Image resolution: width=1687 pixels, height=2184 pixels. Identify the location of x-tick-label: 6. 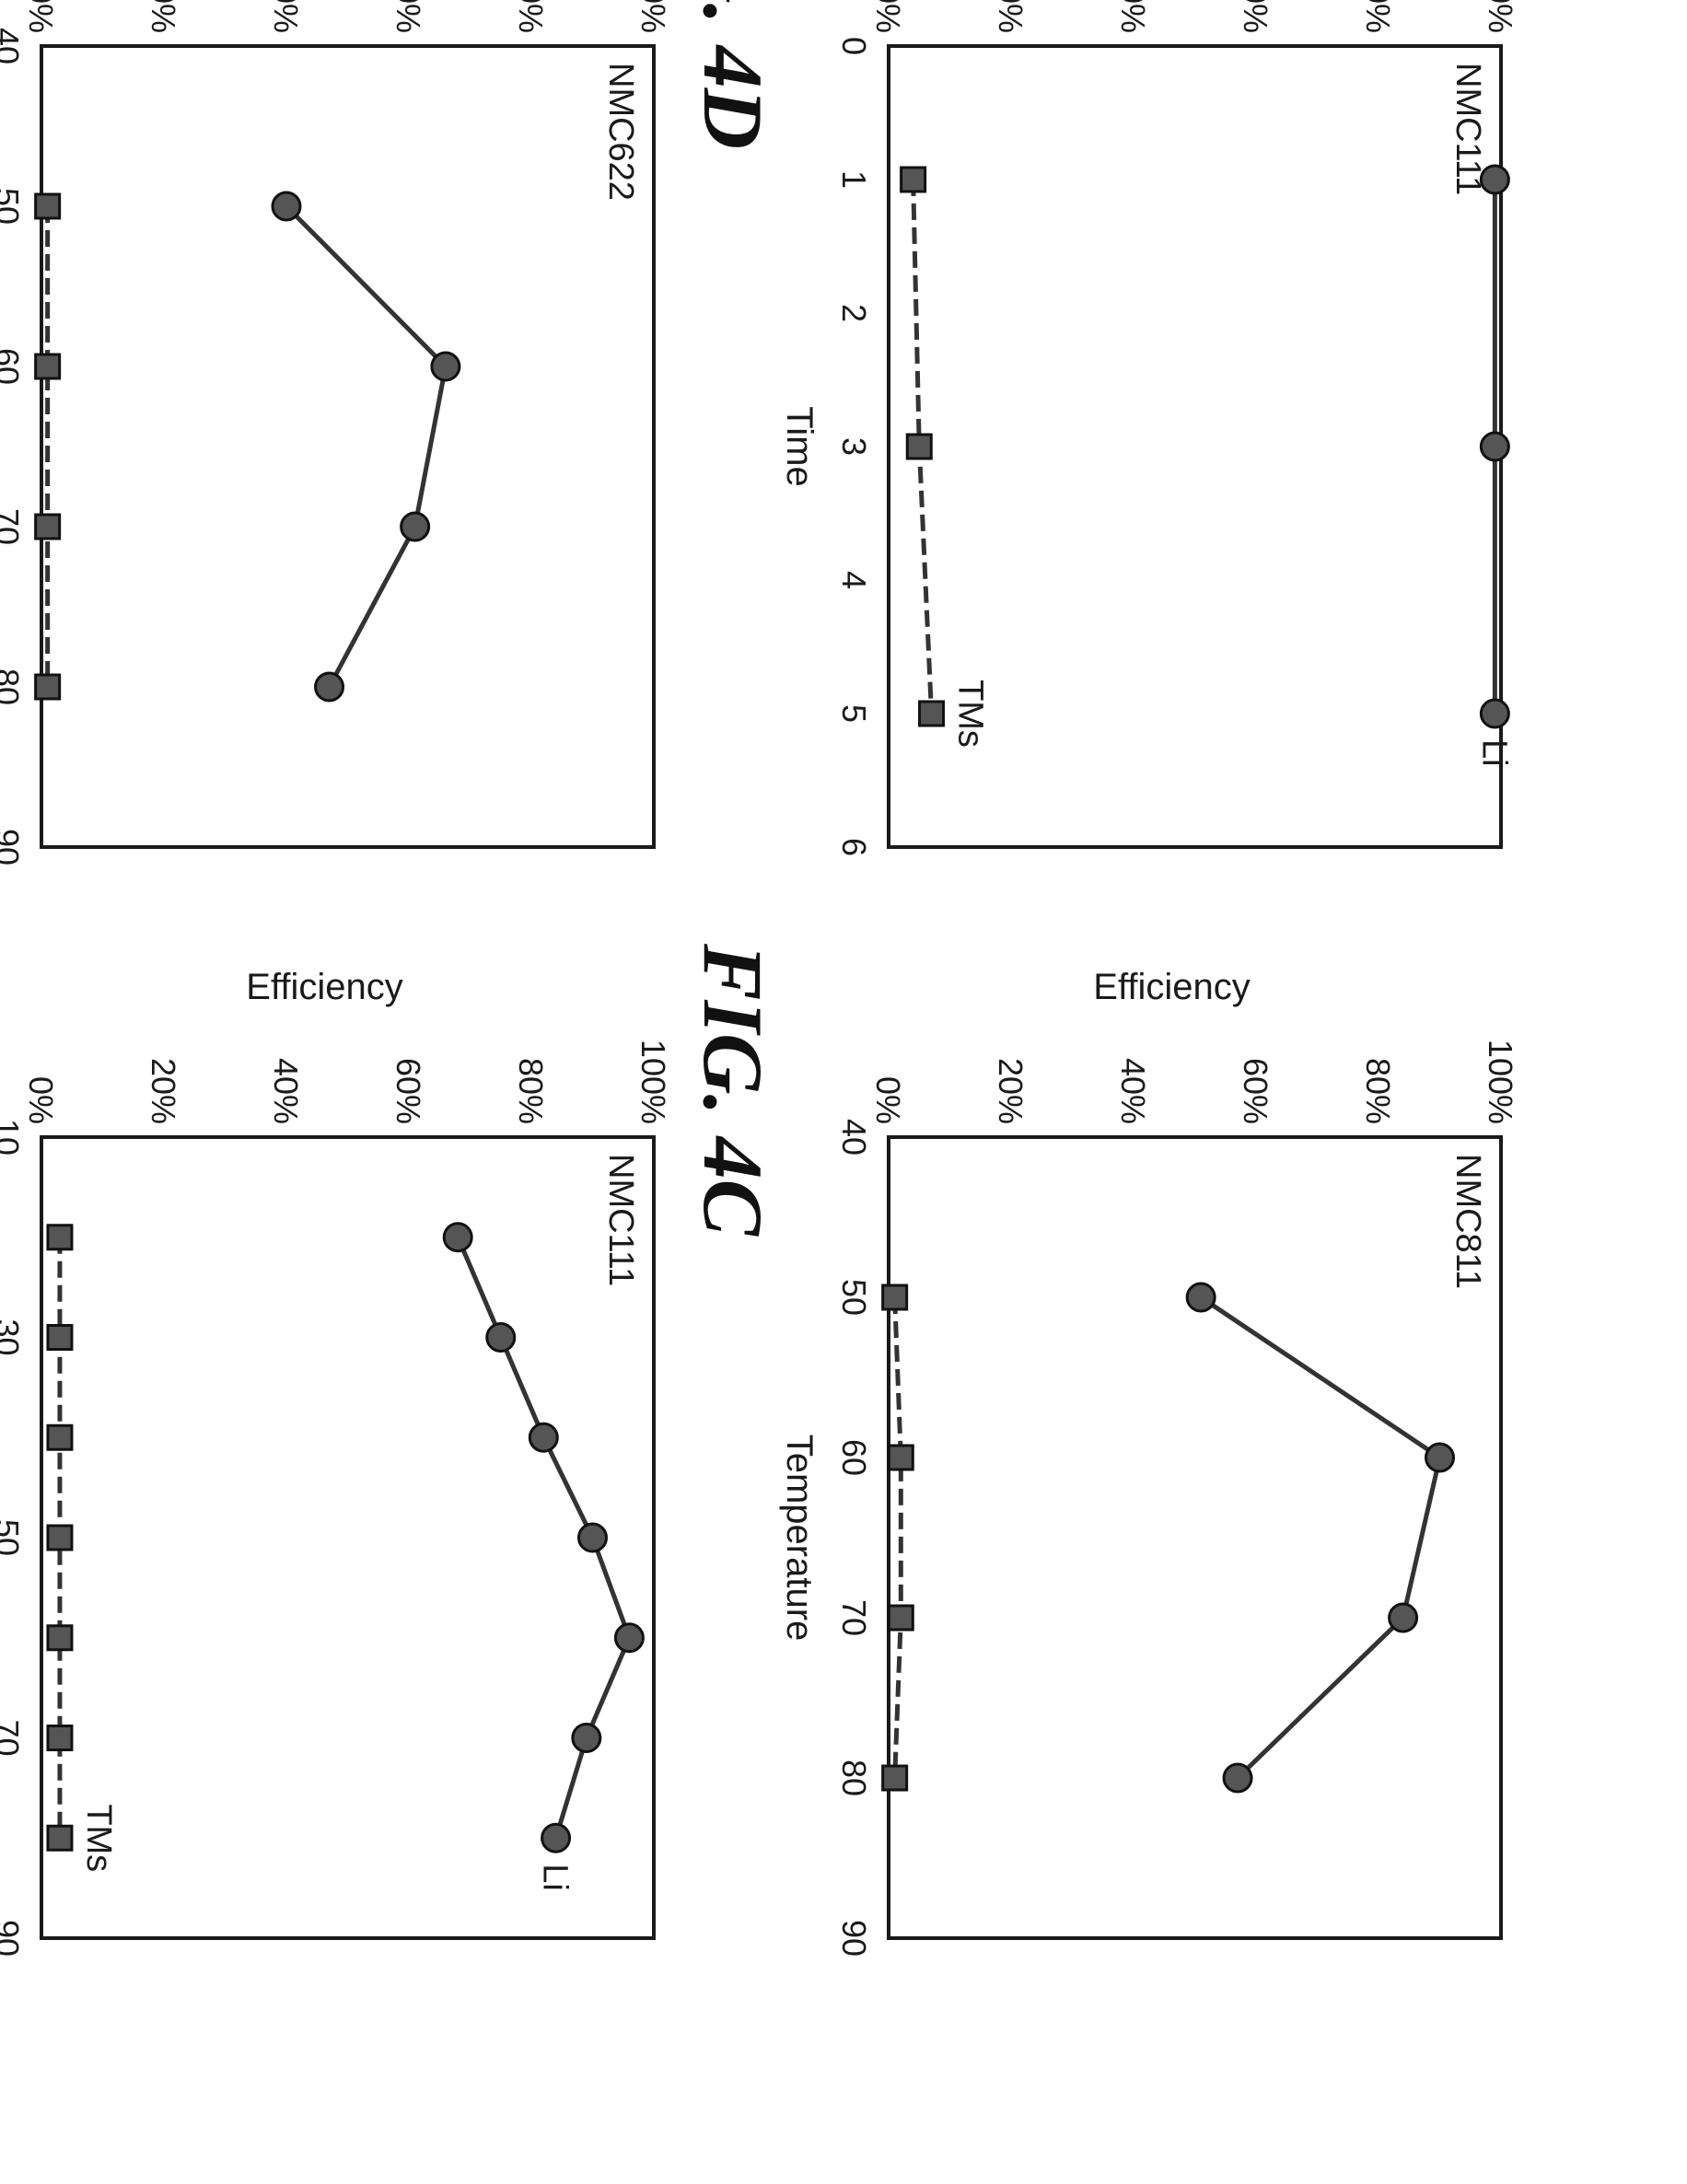
(854, 847).